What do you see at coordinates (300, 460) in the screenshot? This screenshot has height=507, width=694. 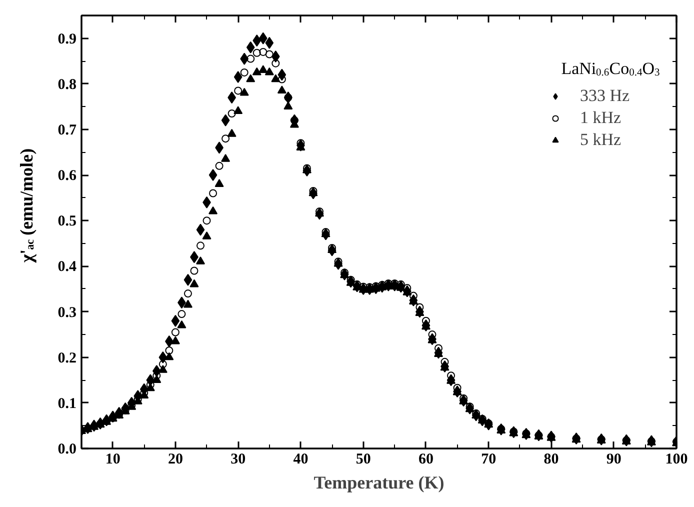 I see `x-tick-label: 40` at bounding box center [300, 460].